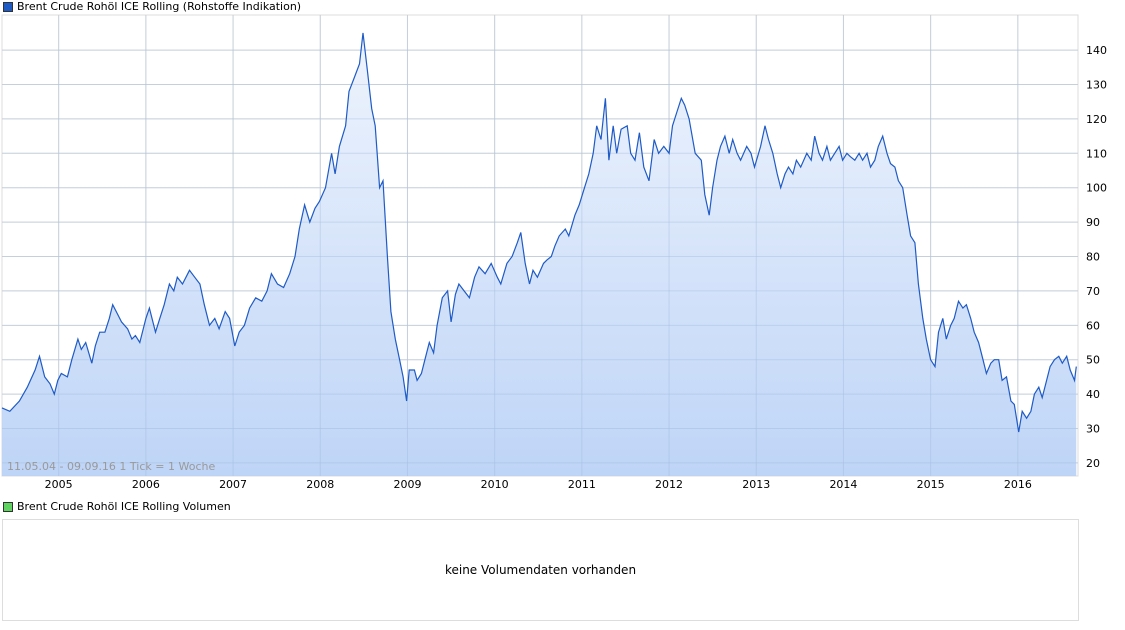 This screenshot has width=1125, height=630. Describe the element at coordinates (495, 484) in the screenshot. I see `x-tick-label: 2010` at that location.